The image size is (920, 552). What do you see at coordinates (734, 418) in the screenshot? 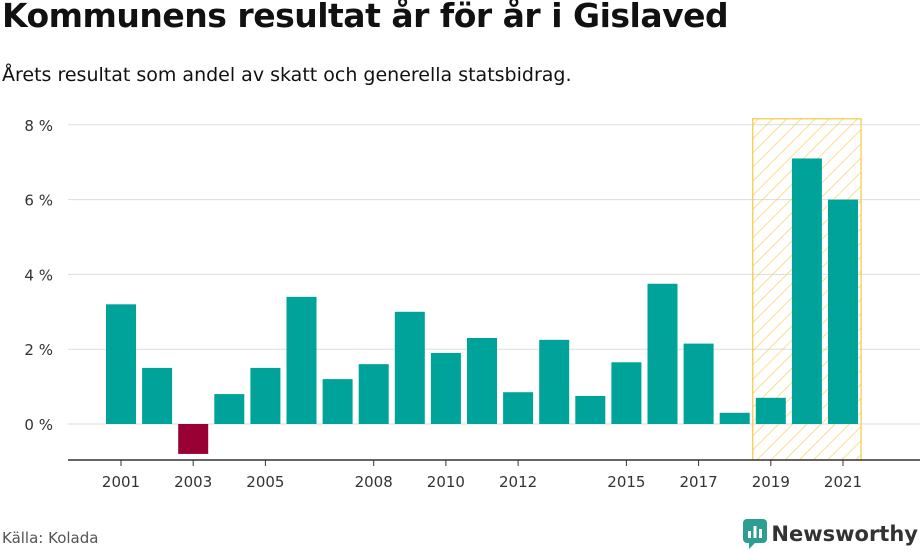
I see `bar-2018` at bounding box center [734, 418].